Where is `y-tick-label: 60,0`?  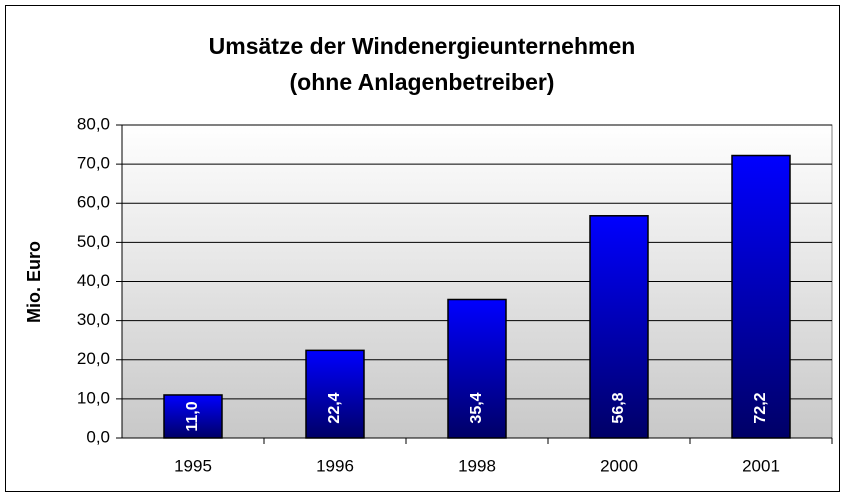
y-tick-label: 60,0 is located at coordinates (93, 202).